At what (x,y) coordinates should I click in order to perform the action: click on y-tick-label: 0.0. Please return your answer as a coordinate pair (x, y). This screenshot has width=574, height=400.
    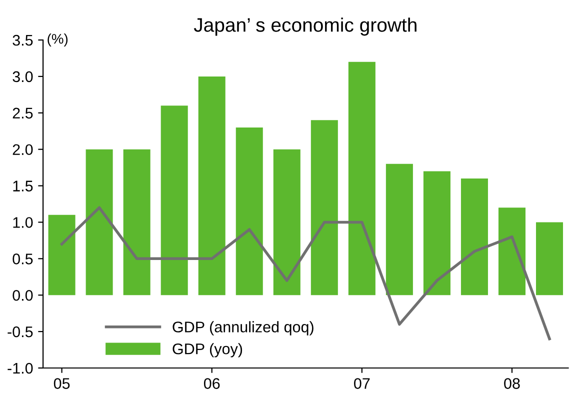
    Looking at the image, I should click on (22, 295).